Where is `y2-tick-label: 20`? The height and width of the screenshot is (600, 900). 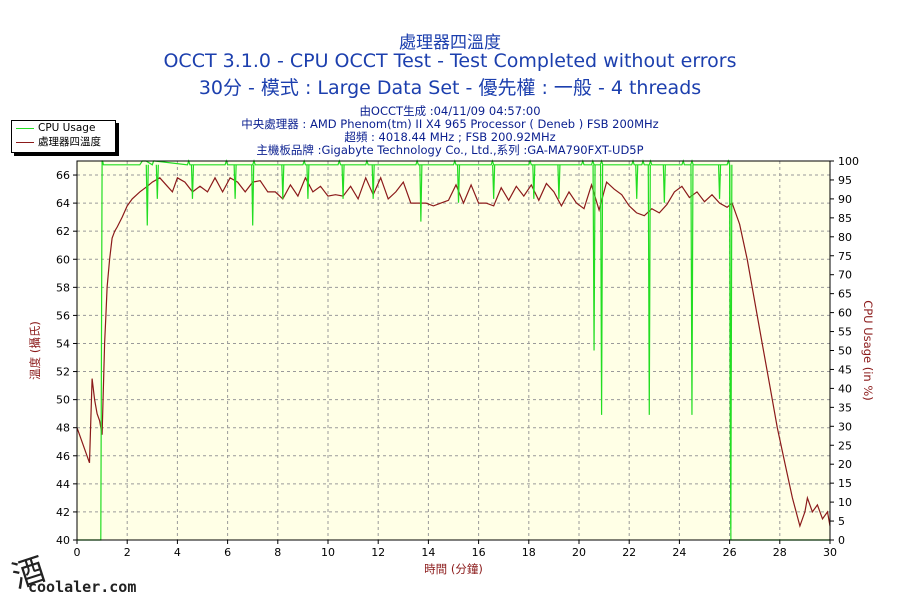
y2-tick-label: 20 is located at coordinates (845, 464).